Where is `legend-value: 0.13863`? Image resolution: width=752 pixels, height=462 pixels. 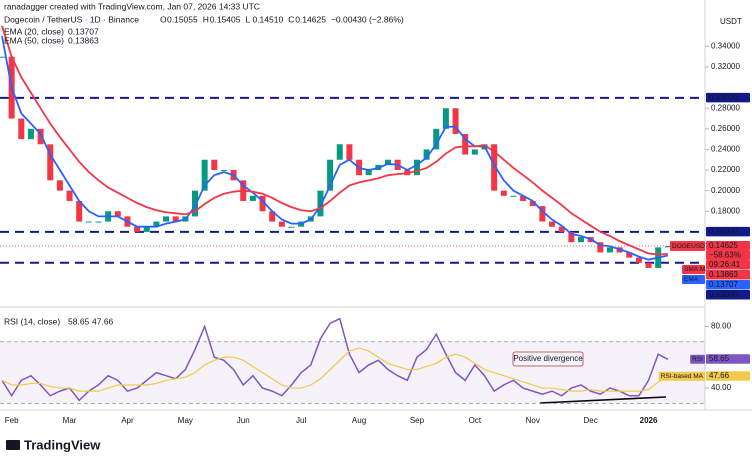
legend-value: 0.13863 is located at coordinates (83, 40).